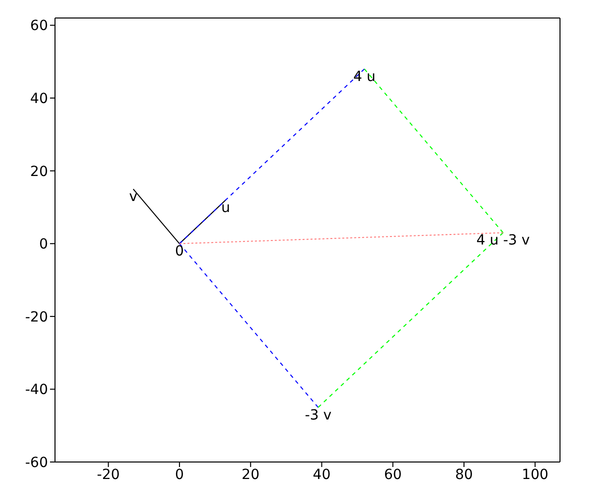 The image size is (600, 500). What do you see at coordinates (321, 474) in the screenshot?
I see `x-tick-label: 40` at bounding box center [321, 474].